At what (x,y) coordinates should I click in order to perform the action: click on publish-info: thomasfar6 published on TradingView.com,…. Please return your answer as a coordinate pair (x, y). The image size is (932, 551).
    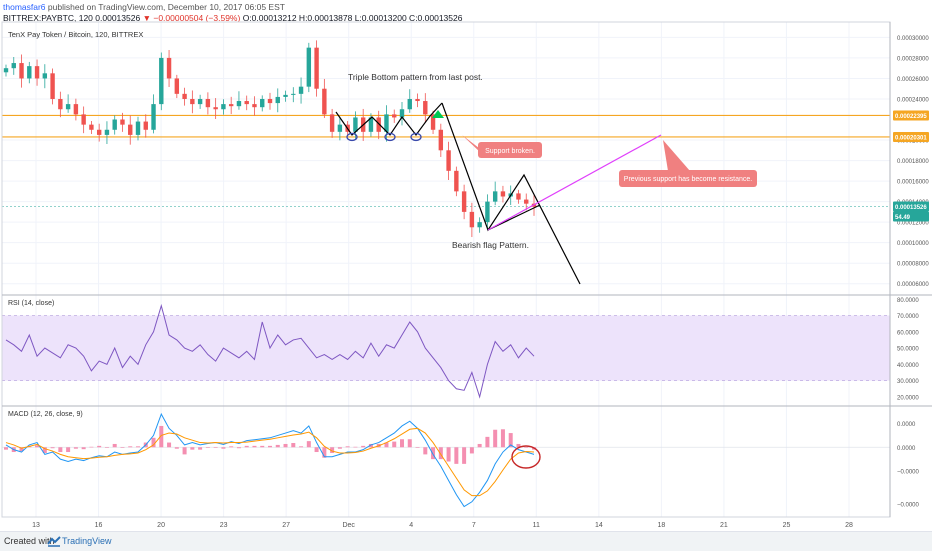
    Looking at the image, I should click on (144, 7).